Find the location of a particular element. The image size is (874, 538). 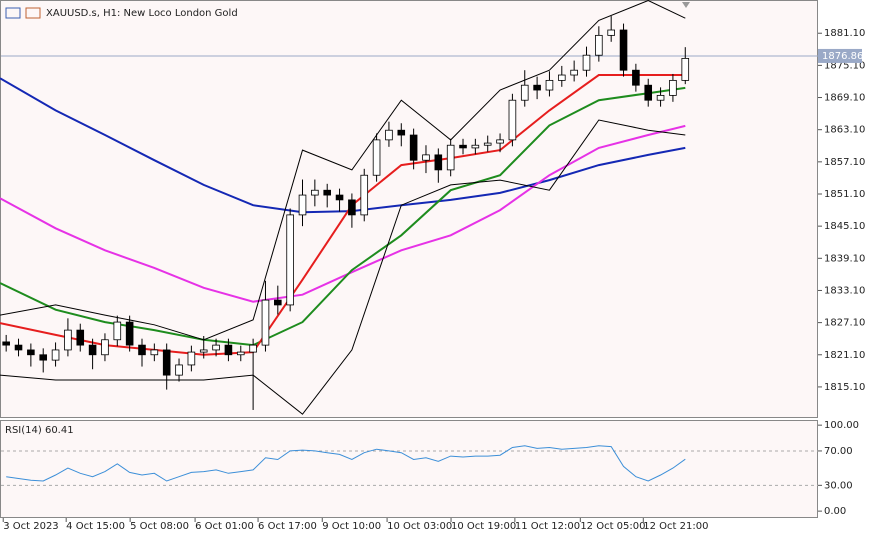

y-tick-label: 1875.10 is located at coordinates (844, 65).